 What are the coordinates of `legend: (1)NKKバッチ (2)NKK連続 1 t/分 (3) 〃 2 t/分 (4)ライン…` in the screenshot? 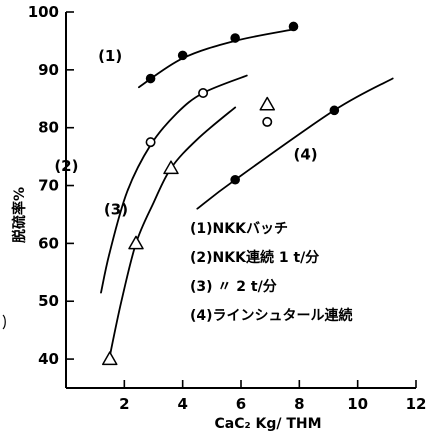 It's located at (271, 272).